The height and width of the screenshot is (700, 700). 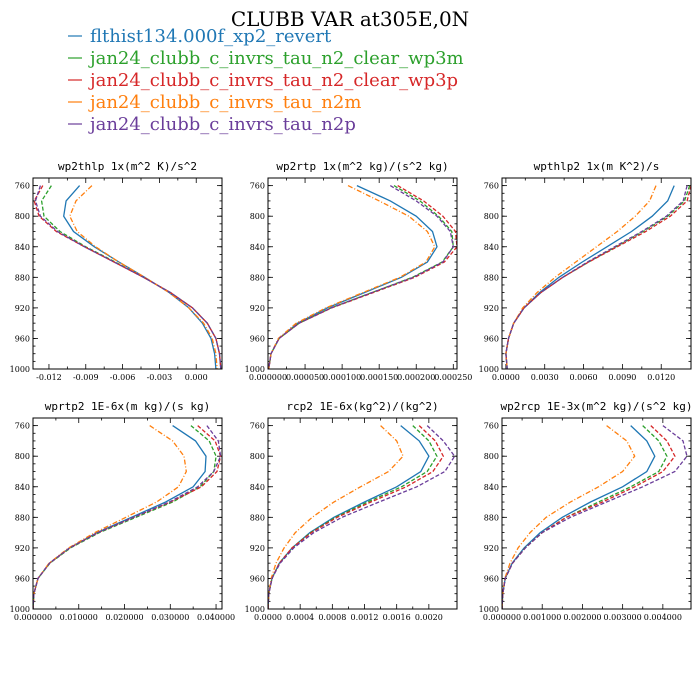 I want to click on x-tick-label: -0.003, so click(x=160, y=377).